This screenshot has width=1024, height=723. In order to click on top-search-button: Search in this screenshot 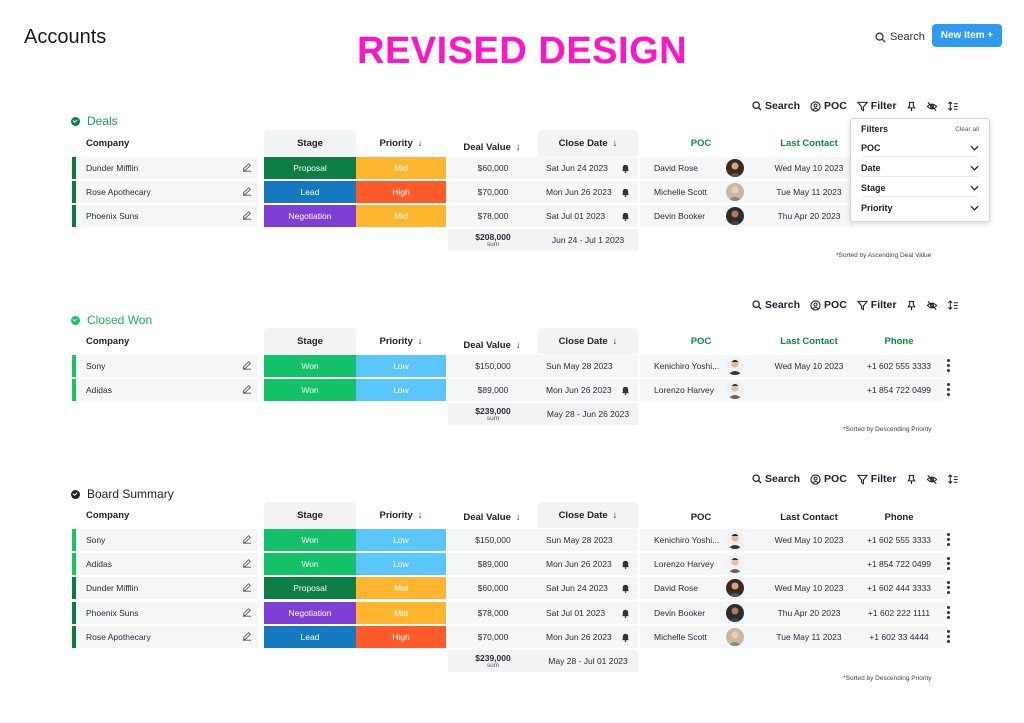, I will do `click(900, 37)`.